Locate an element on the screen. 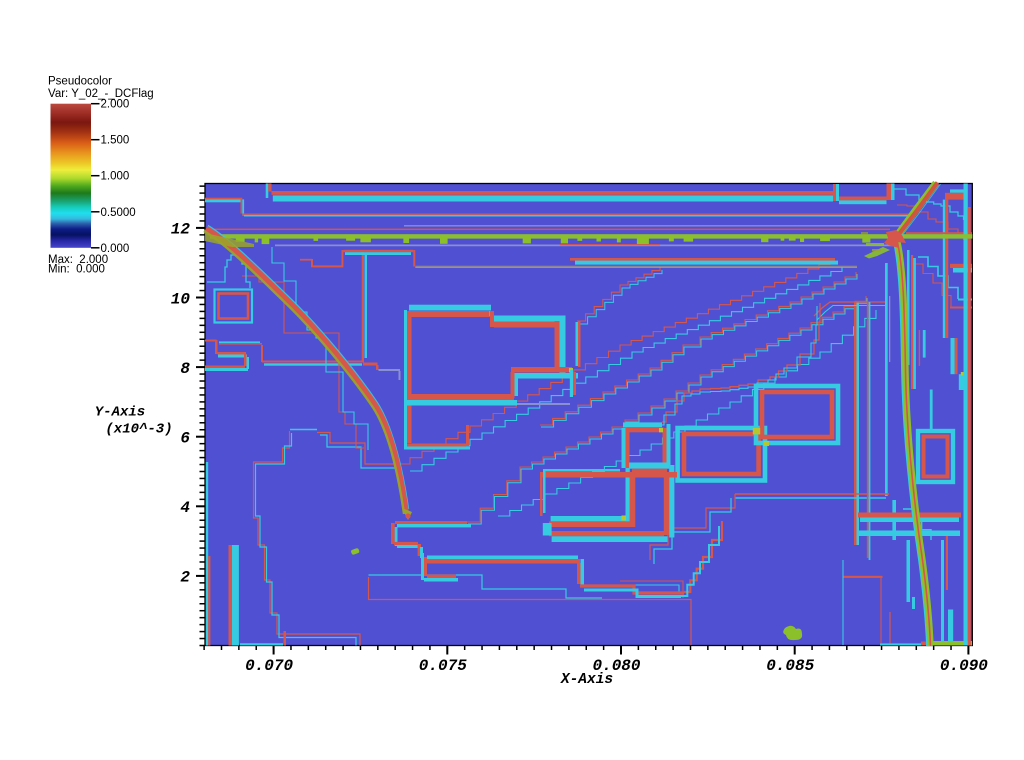 This screenshot has width=1024, height=760. svg-text: 10 is located at coordinates (181, 299).